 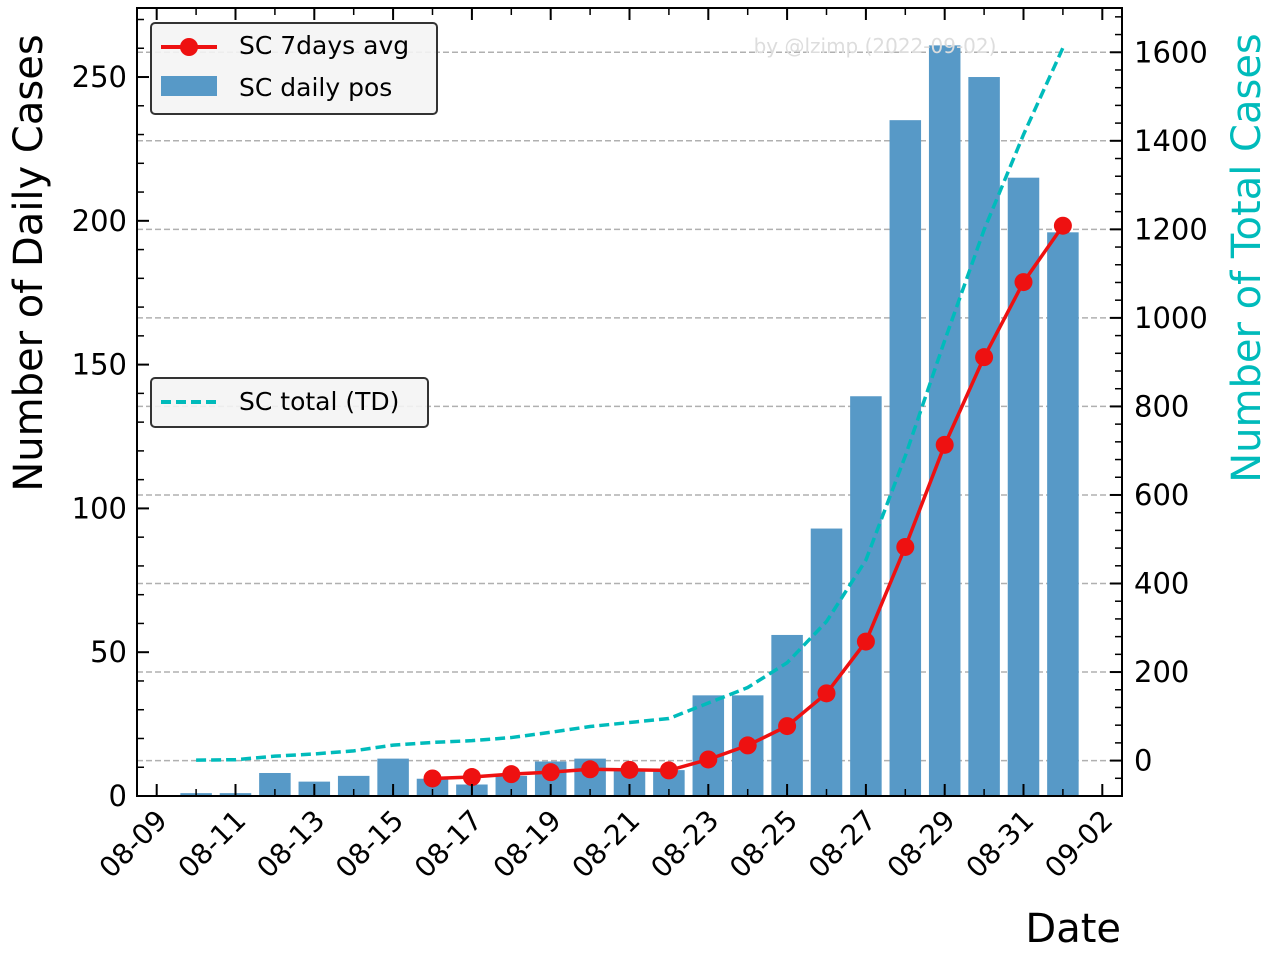 I want to click on legend-avg-marker-swatch, so click(x=189, y=47).